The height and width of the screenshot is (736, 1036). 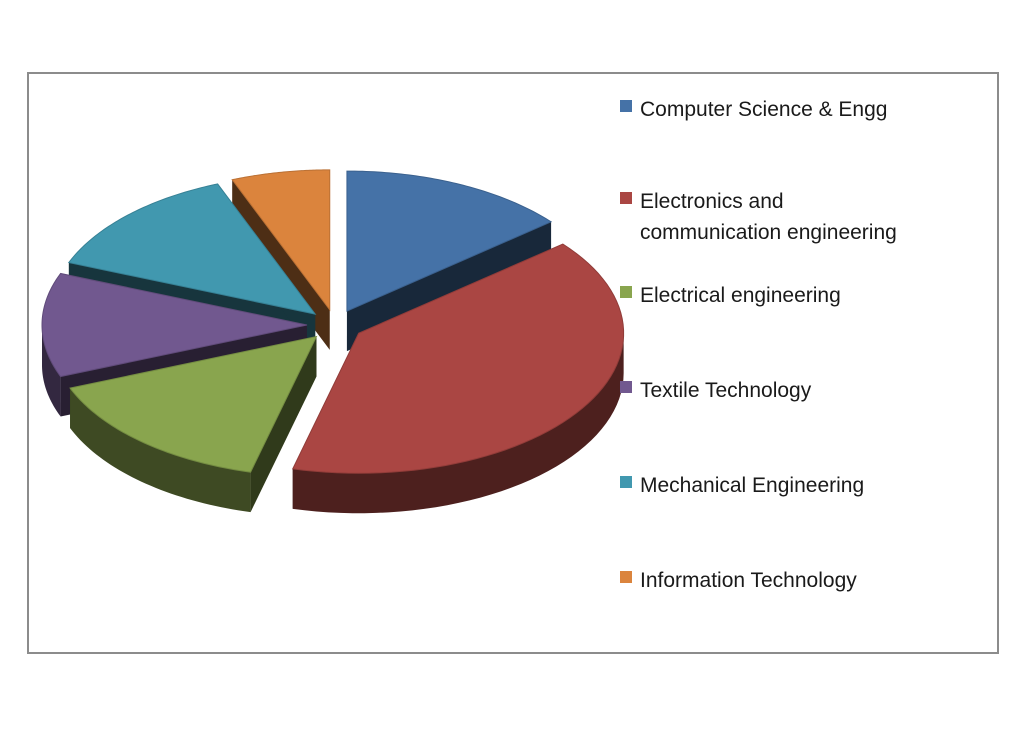 I want to click on legend-label-3: Textile Technology, so click(x=726, y=390).